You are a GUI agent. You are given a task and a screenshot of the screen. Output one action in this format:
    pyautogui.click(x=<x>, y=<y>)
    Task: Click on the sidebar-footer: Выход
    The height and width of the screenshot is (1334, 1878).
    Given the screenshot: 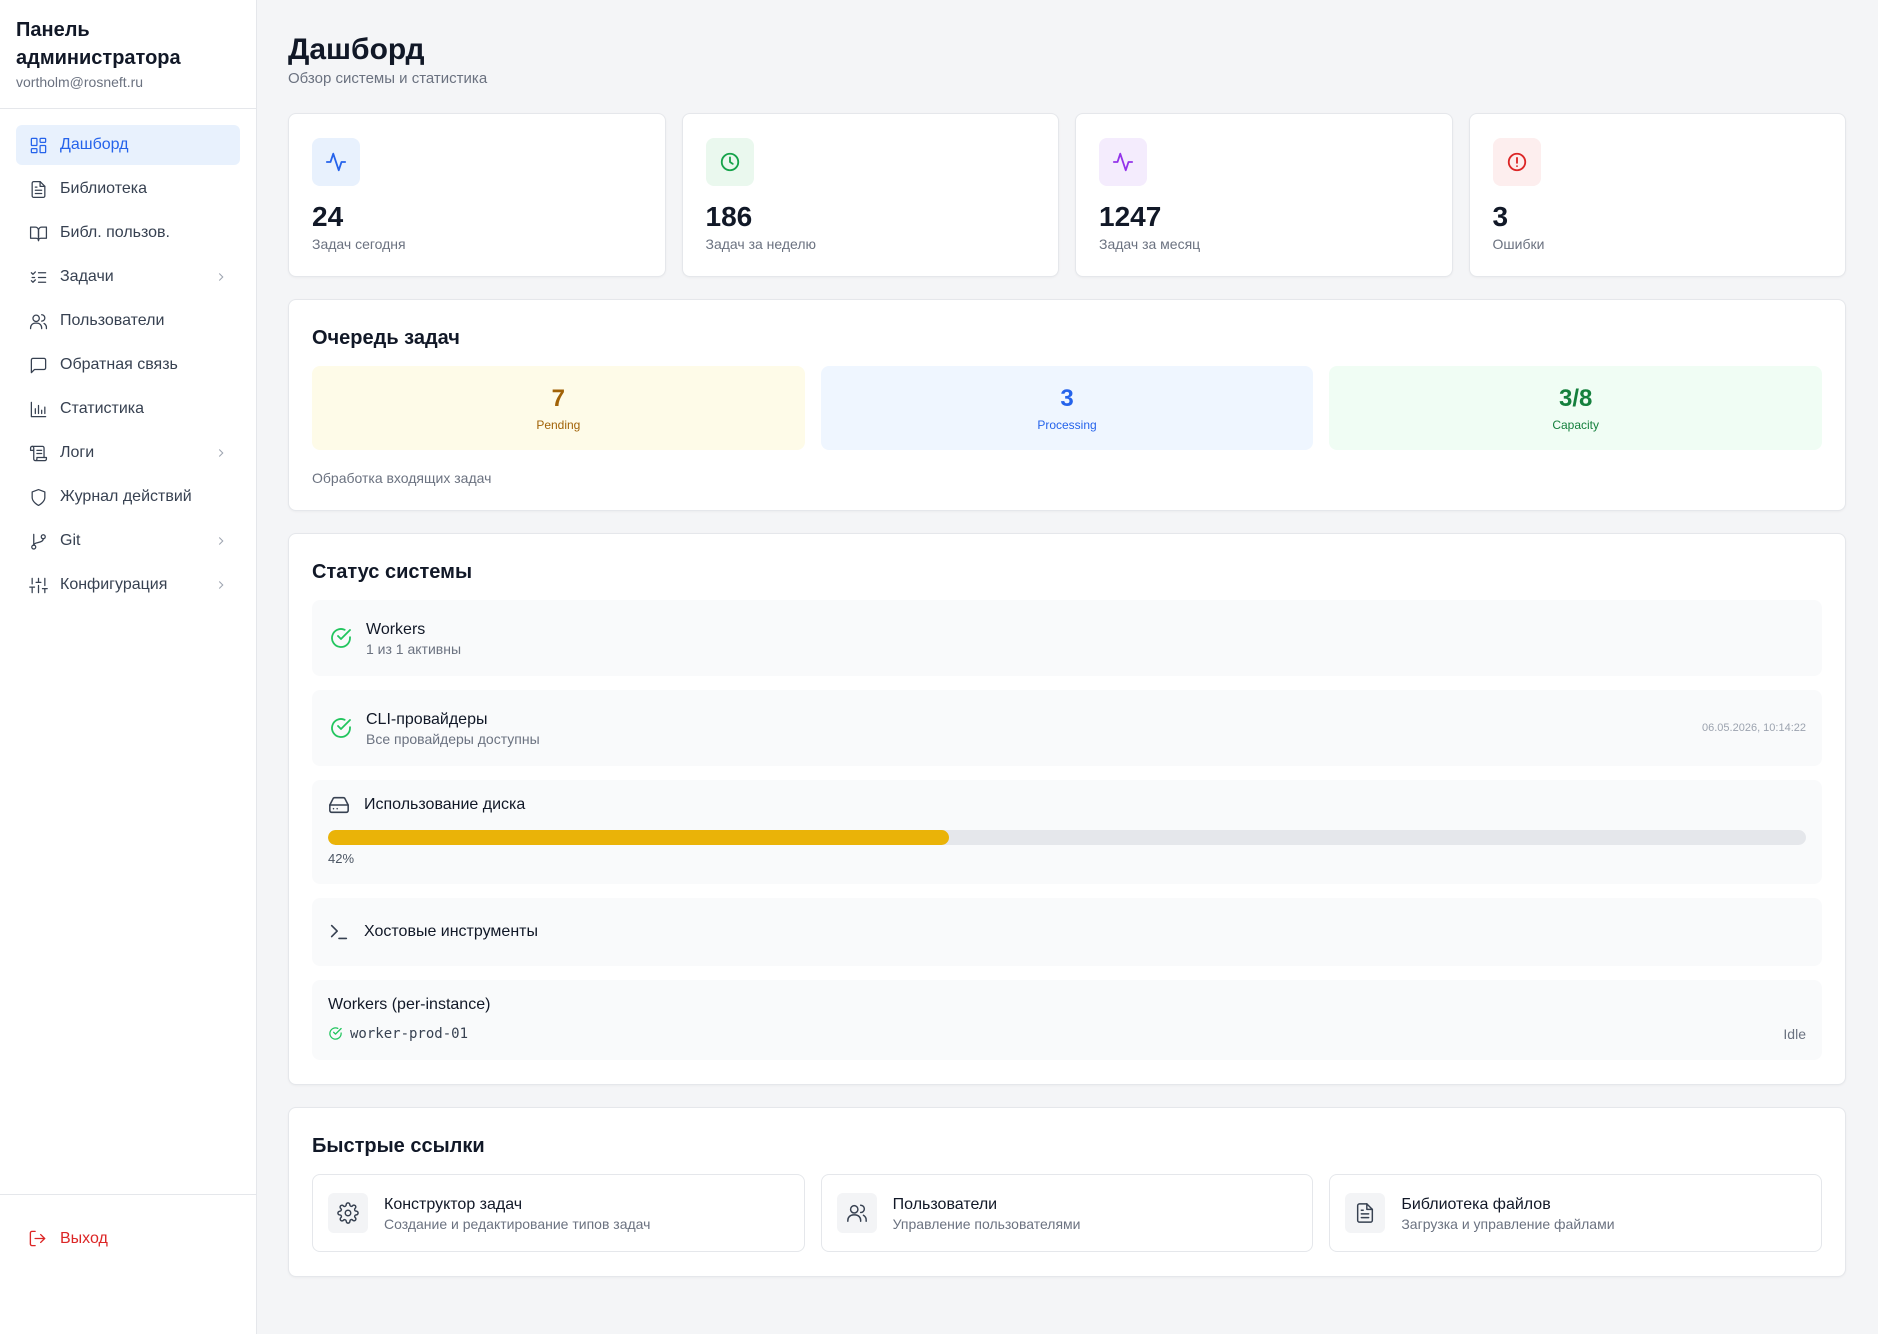 What is the action you would take?
    pyautogui.click(x=128, y=1264)
    